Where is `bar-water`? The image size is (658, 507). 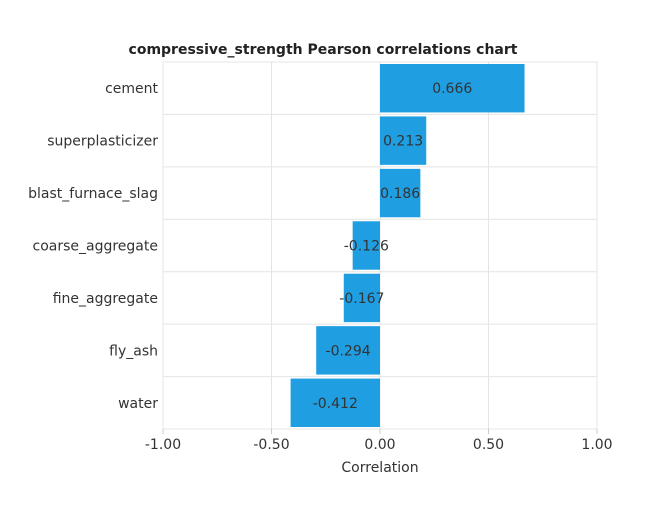 bar-water is located at coordinates (335, 402).